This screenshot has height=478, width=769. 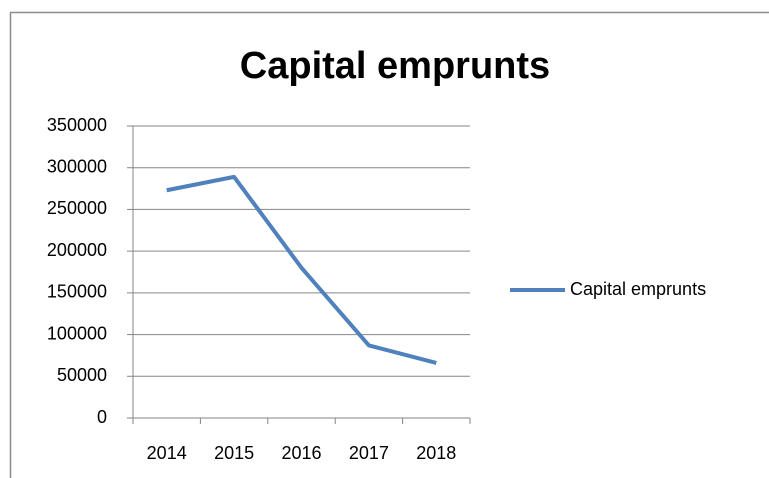 I want to click on y-tick-label: 0, so click(x=102, y=417).